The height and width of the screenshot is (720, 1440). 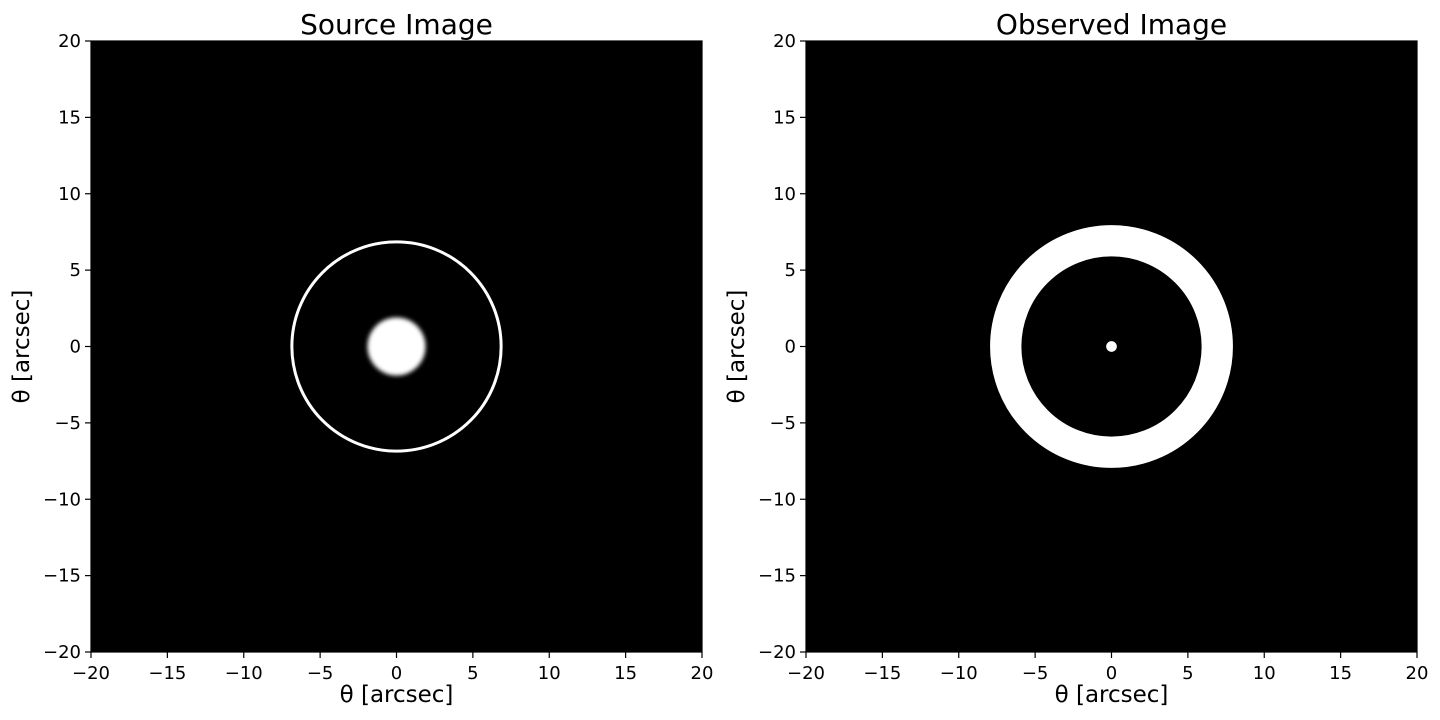 I want to click on panel-title: Observed Image, so click(x=1111, y=24).